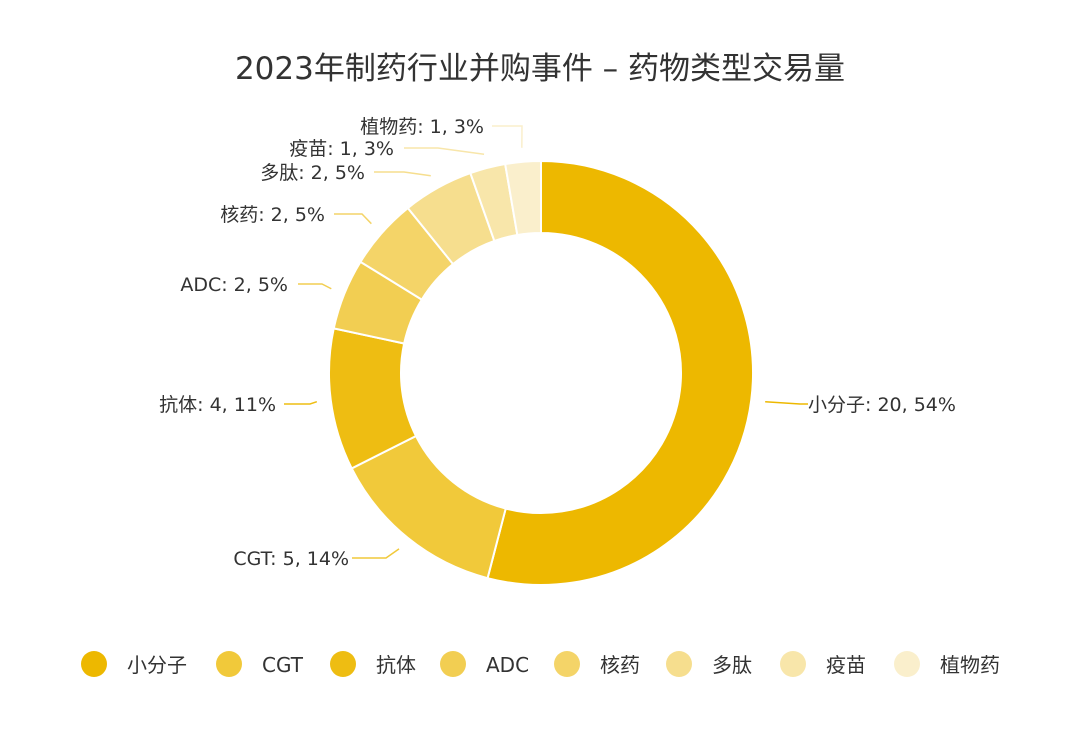 This screenshot has height=743, width=1080. What do you see at coordinates (373, 664) in the screenshot?
I see `legend-item-抗体: 抗体` at bounding box center [373, 664].